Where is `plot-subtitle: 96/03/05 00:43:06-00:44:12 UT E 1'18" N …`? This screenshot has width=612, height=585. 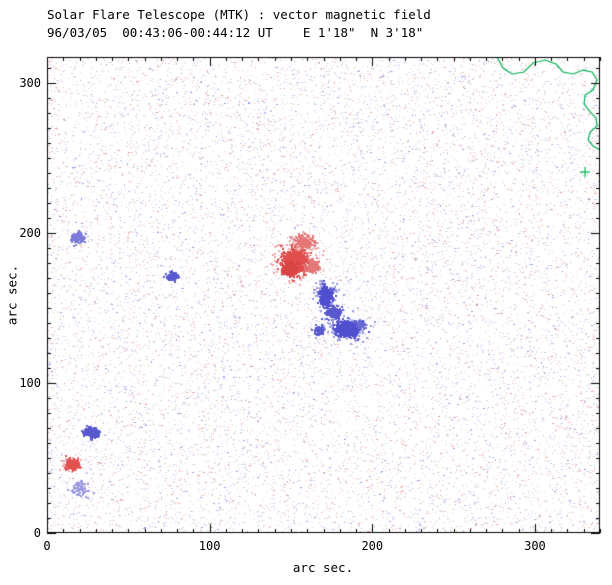
plot-subtitle: 96/03/05 00:43:06-00:44:12 UT E 1'18" N … is located at coordinates (235, 32).